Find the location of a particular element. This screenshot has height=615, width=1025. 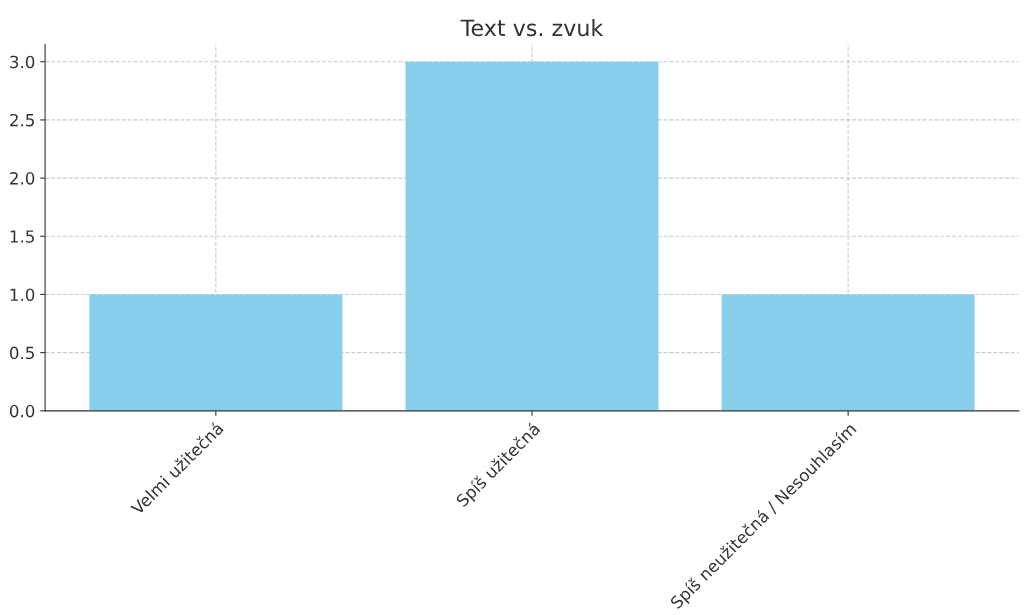

y-tick-label: 0.0 is located at coordinates (22, 411).